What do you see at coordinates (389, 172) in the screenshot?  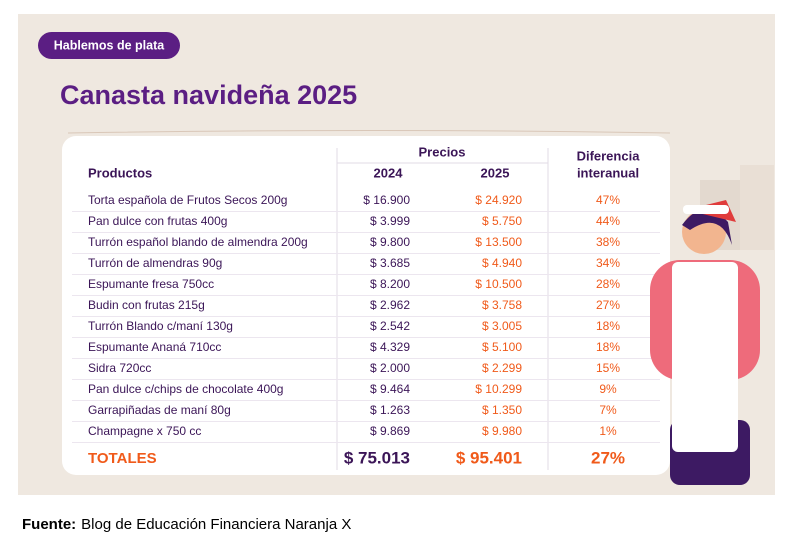 I see `column-header: 2024` at bounding box center [389, 172].